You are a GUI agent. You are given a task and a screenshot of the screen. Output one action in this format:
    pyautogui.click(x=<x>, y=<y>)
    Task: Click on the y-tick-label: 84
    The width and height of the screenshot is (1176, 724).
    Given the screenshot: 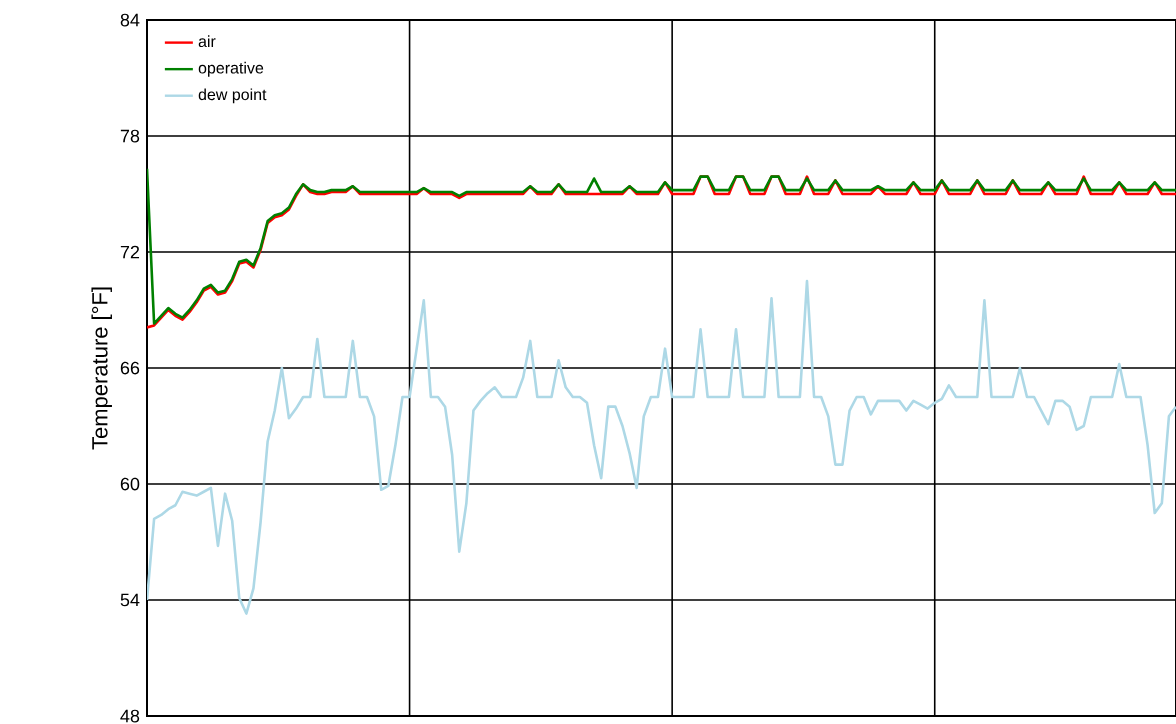 What is the action you would take?
    pyautogui.click(x=130, y=20)
    